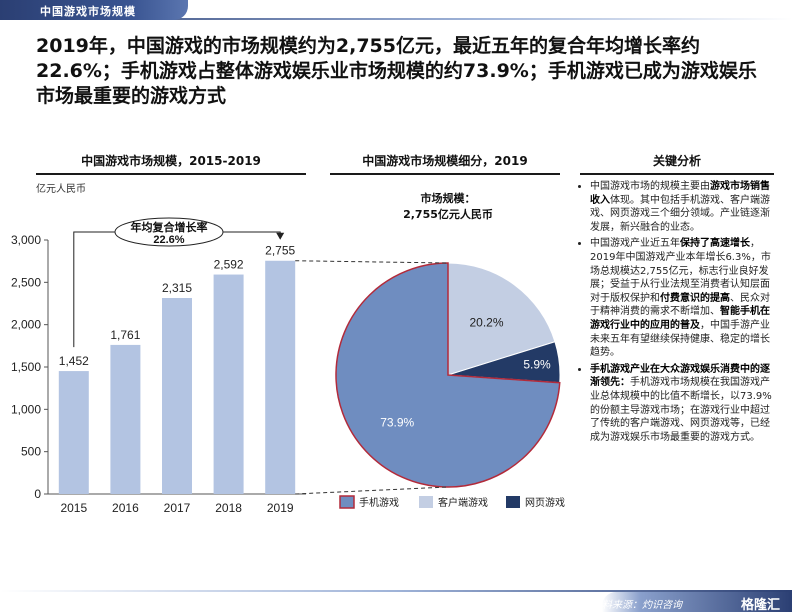 This screenshot has height=613, width=792. I want to click on footer: 资料来源：灼识咨询 格隆汇, so click(396, 600).